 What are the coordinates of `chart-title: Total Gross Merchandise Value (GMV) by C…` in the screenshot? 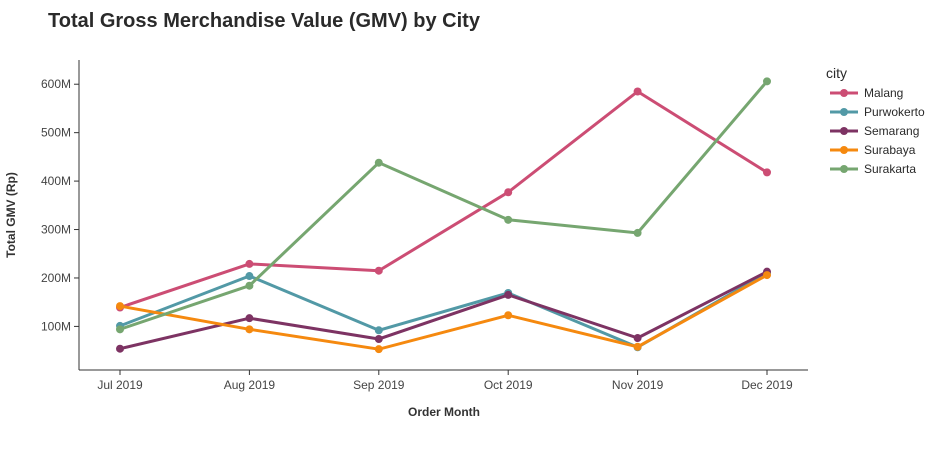 It's located at (264, 21).